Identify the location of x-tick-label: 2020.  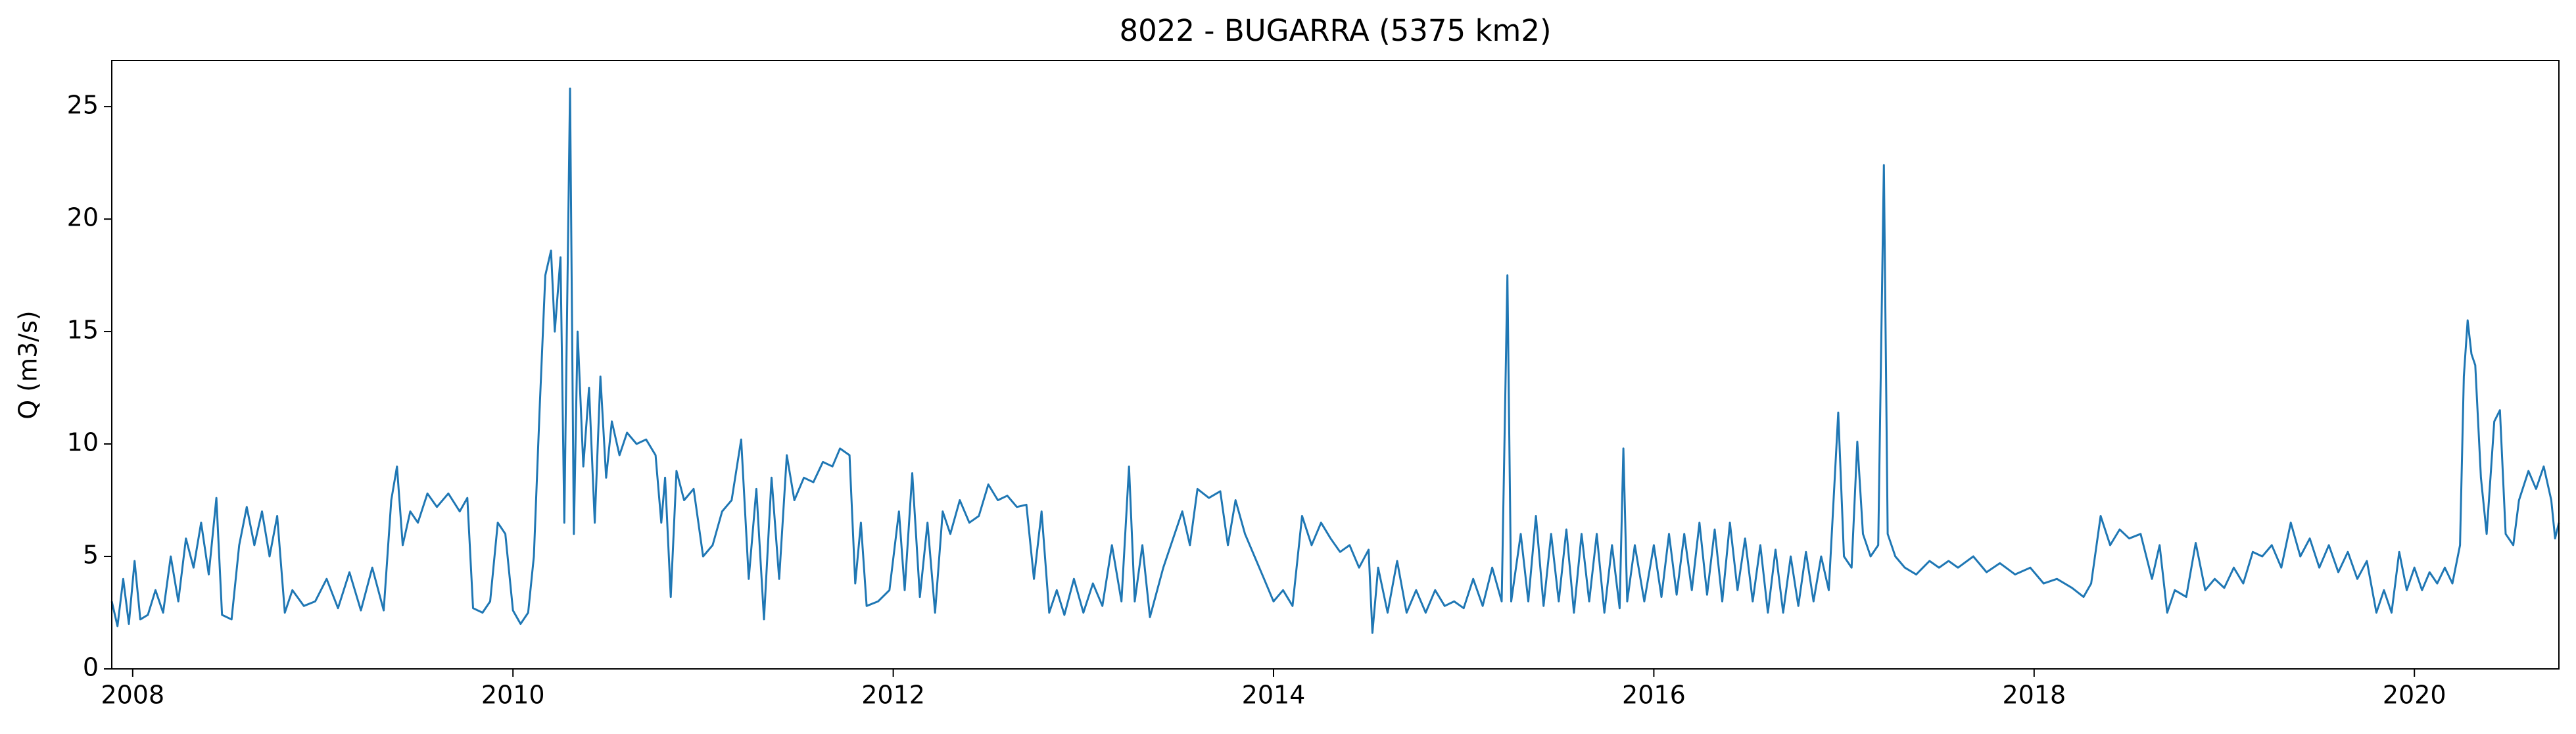
(2415, 695).